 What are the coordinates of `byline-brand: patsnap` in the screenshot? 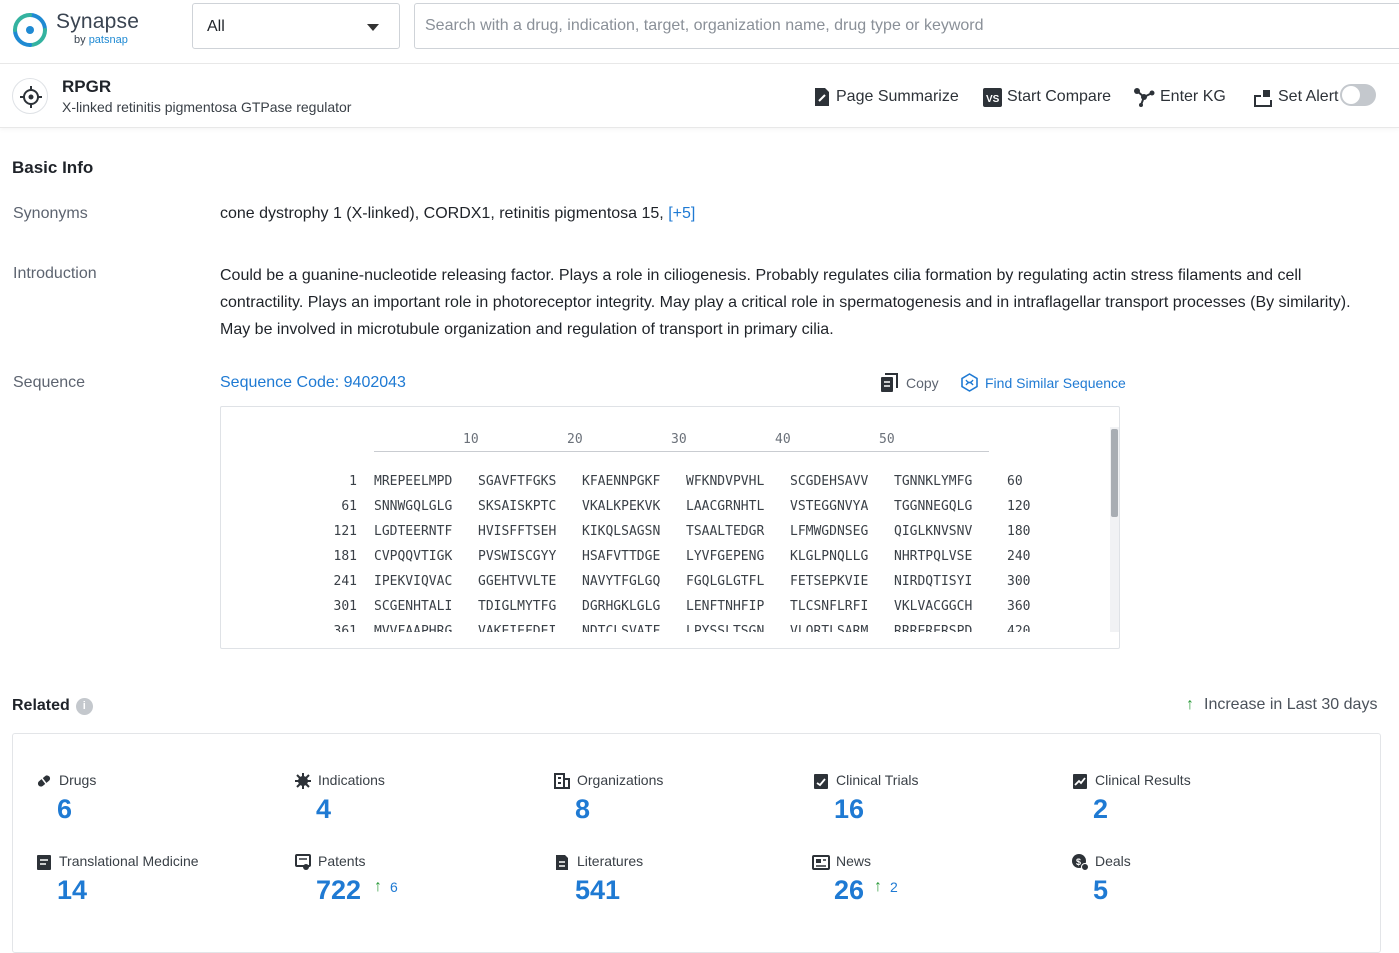 It's located at (108, 40).